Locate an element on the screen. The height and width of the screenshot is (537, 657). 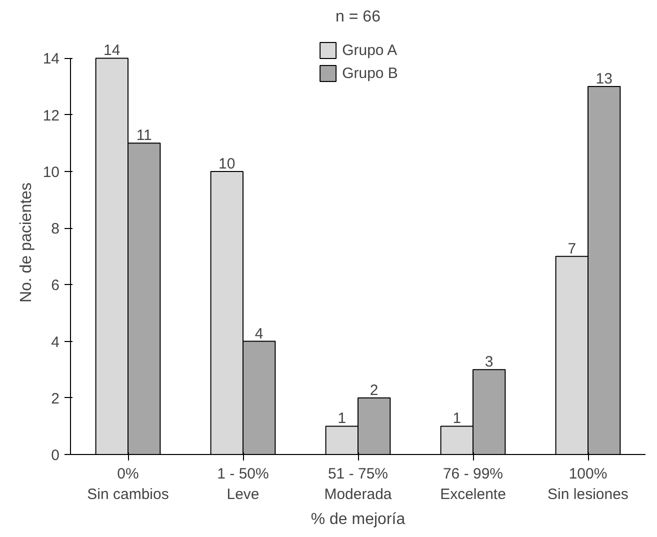
y-tick-label: 0 is located at coordinates (55, 455).